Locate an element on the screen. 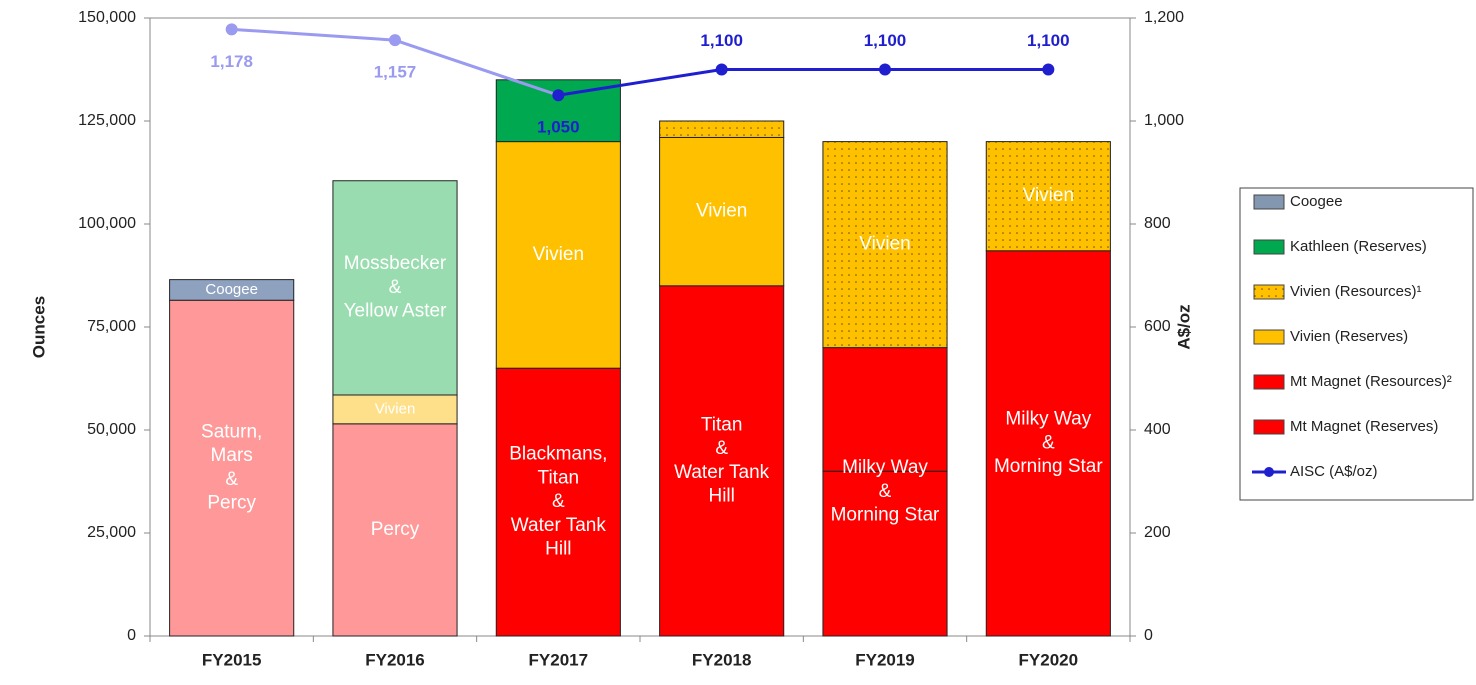 The image size is (1476, 685). legend-label: Kathleen (Reserves) is located at coordinates (1358, 246).